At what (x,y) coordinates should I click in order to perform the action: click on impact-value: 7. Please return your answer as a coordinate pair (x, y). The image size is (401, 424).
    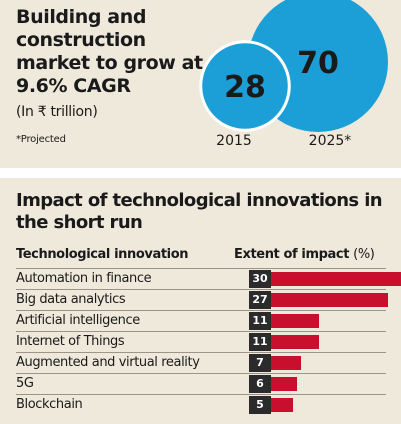
    Looking at the image, I should click on (260, 363).